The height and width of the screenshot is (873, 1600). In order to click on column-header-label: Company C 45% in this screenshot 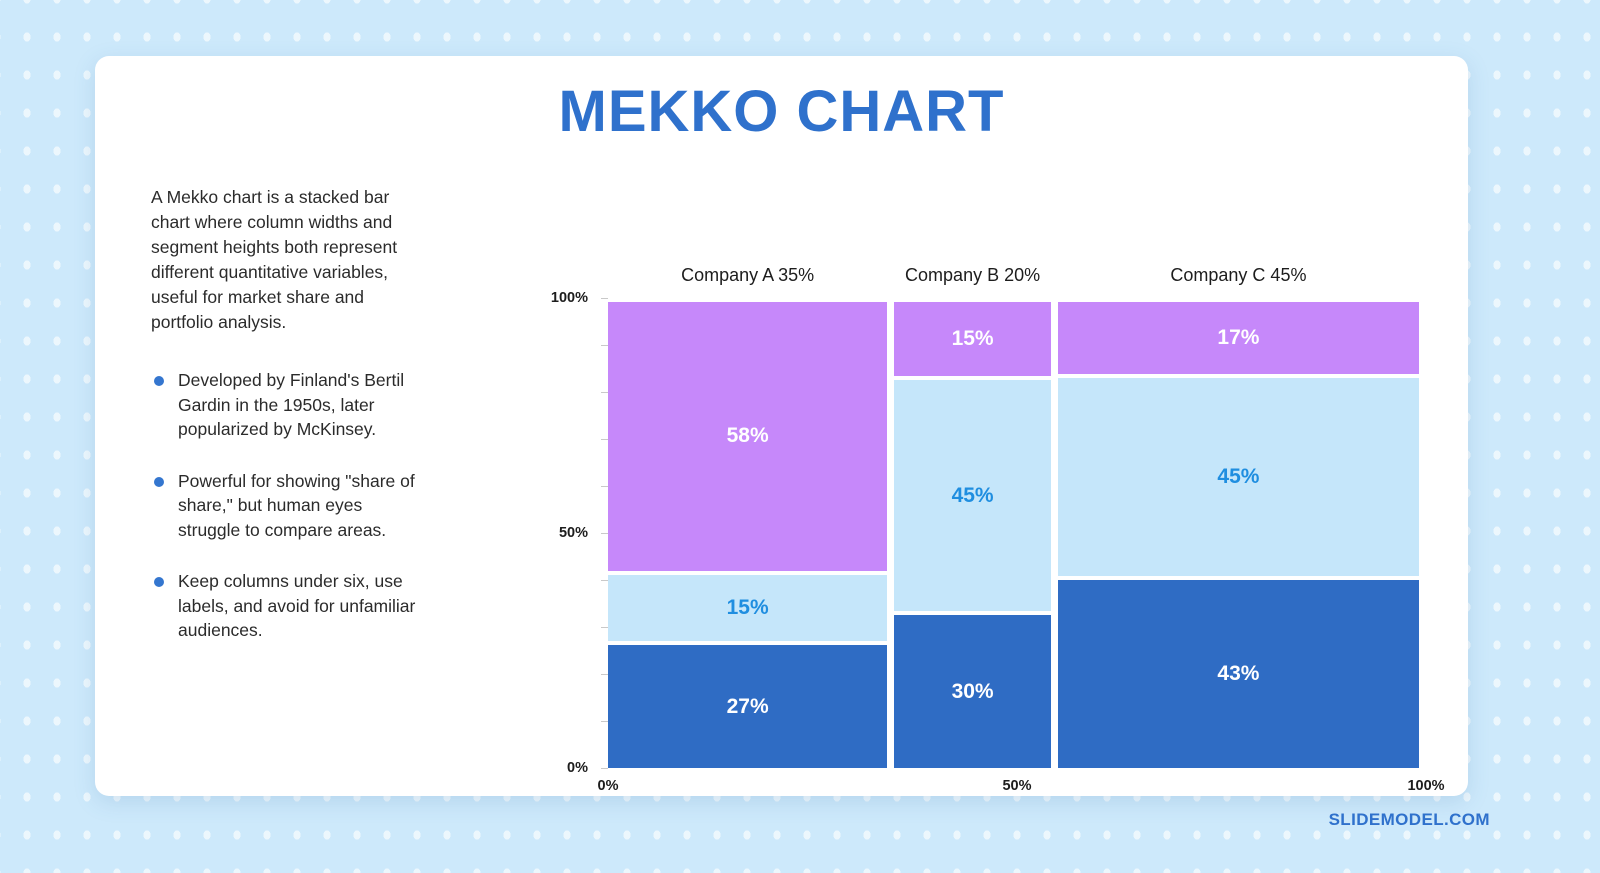, I will do `click(1238, 275)`.